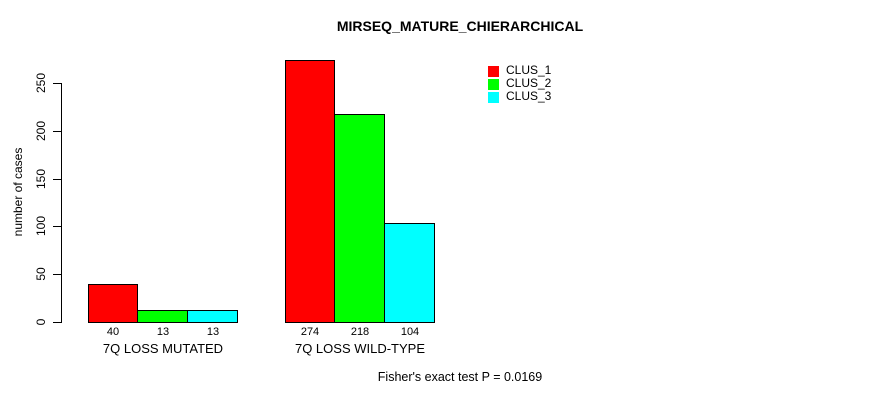  Describe the element at coordinates (410, 332) in the screenshot. I see `bar-value-label: 104` at that location.